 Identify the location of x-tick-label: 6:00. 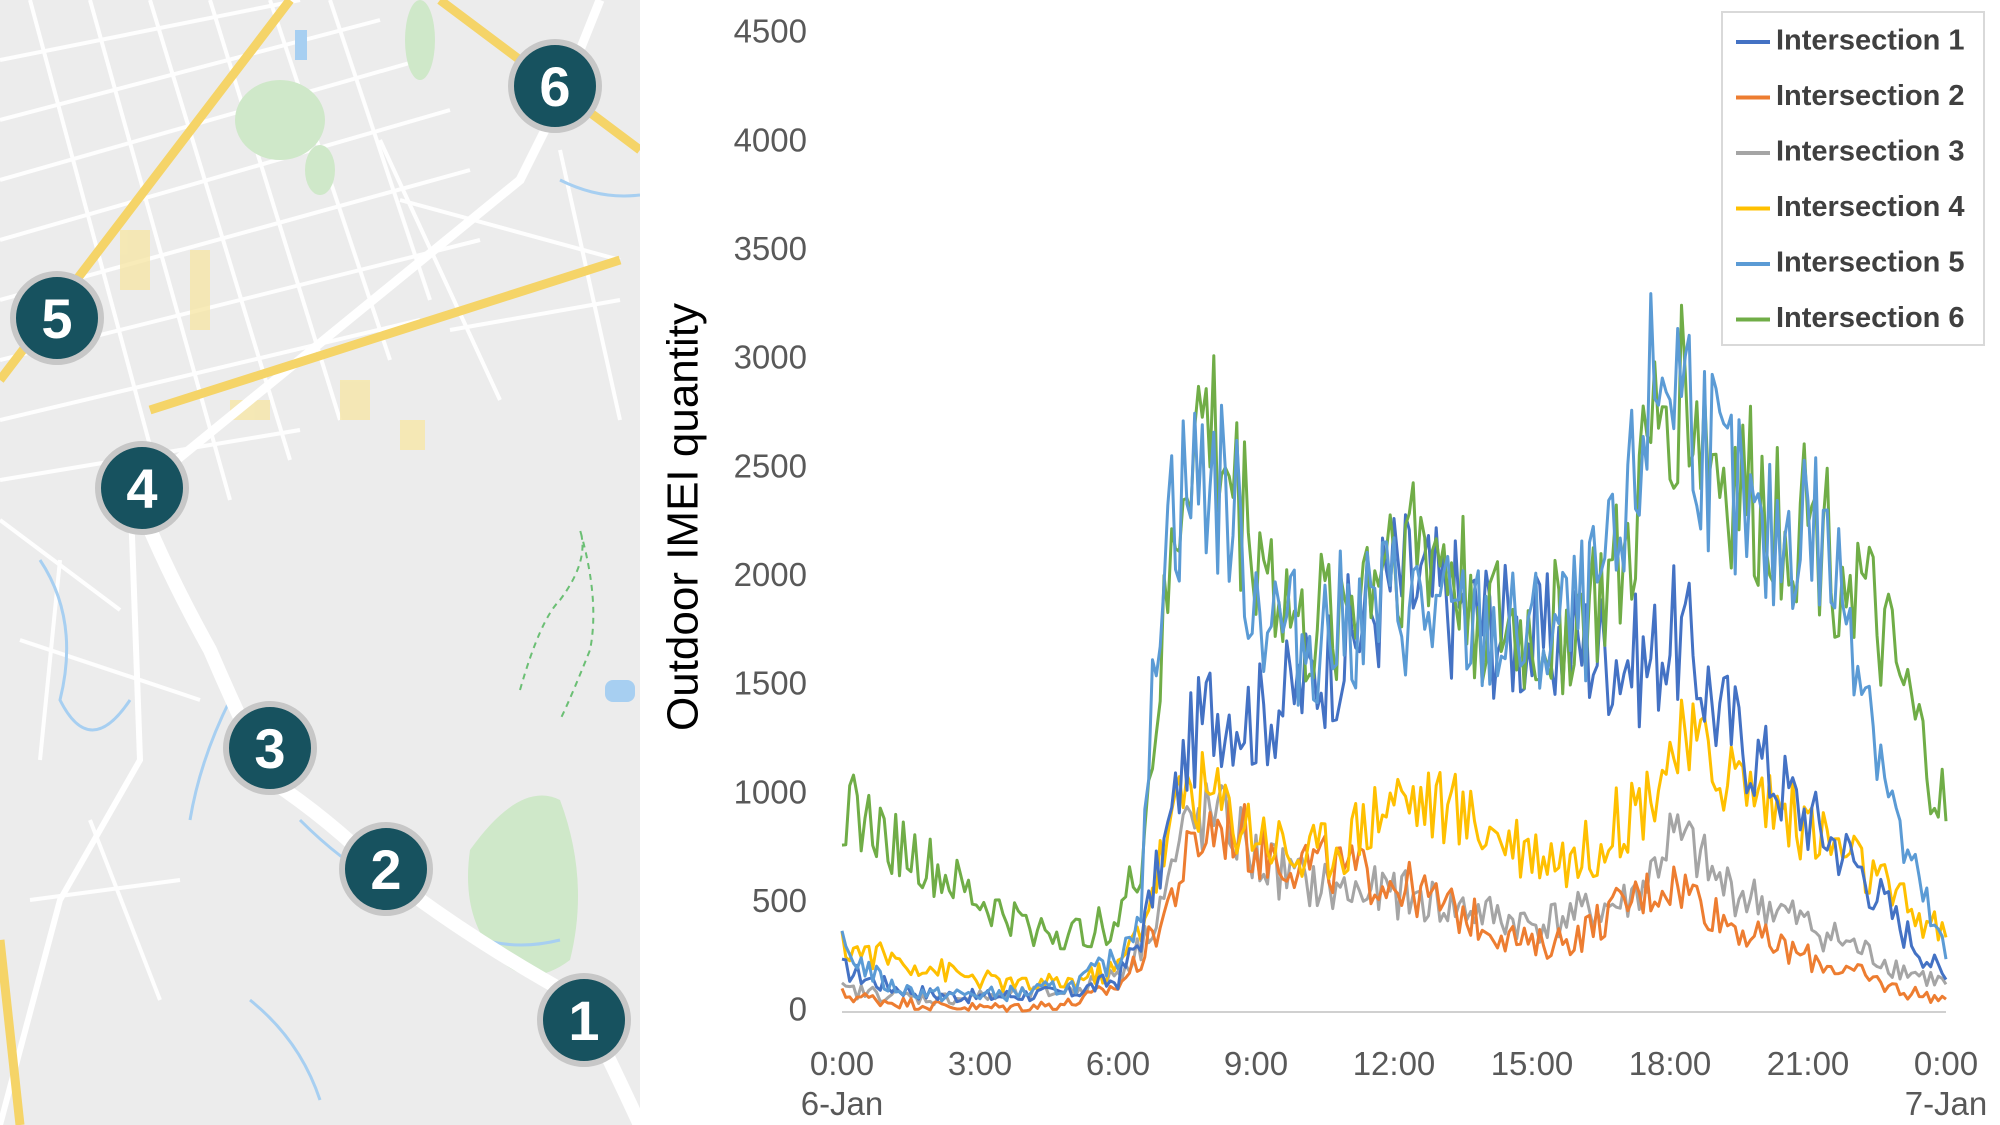
(1118, 1063).